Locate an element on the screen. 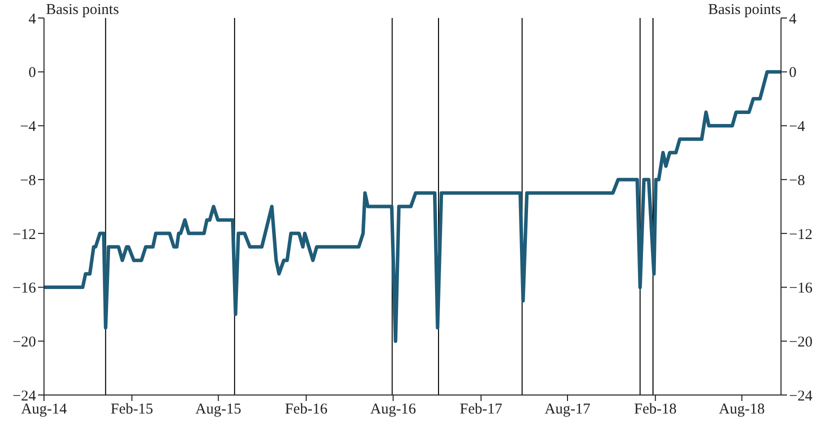 This screenshot has height=433, width=819. x-tick-label: Feb-15 is located at coordinates (132, 410).